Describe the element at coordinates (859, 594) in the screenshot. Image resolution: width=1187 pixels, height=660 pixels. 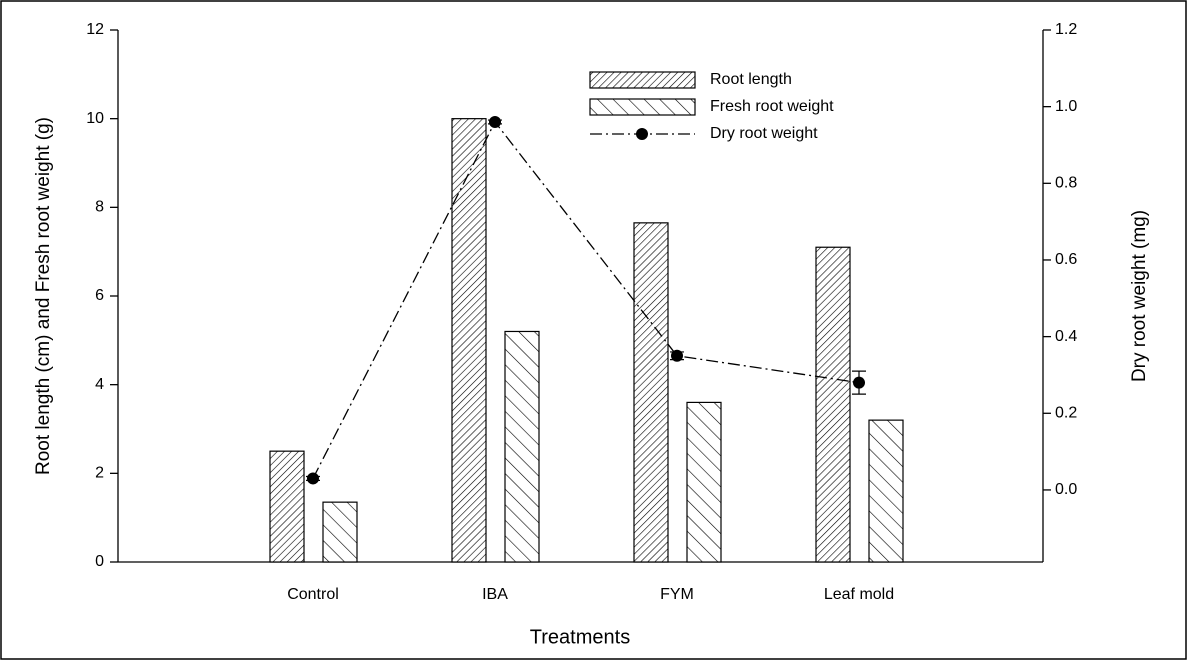
I see `x-tick-label: Leaf mold` at that location.